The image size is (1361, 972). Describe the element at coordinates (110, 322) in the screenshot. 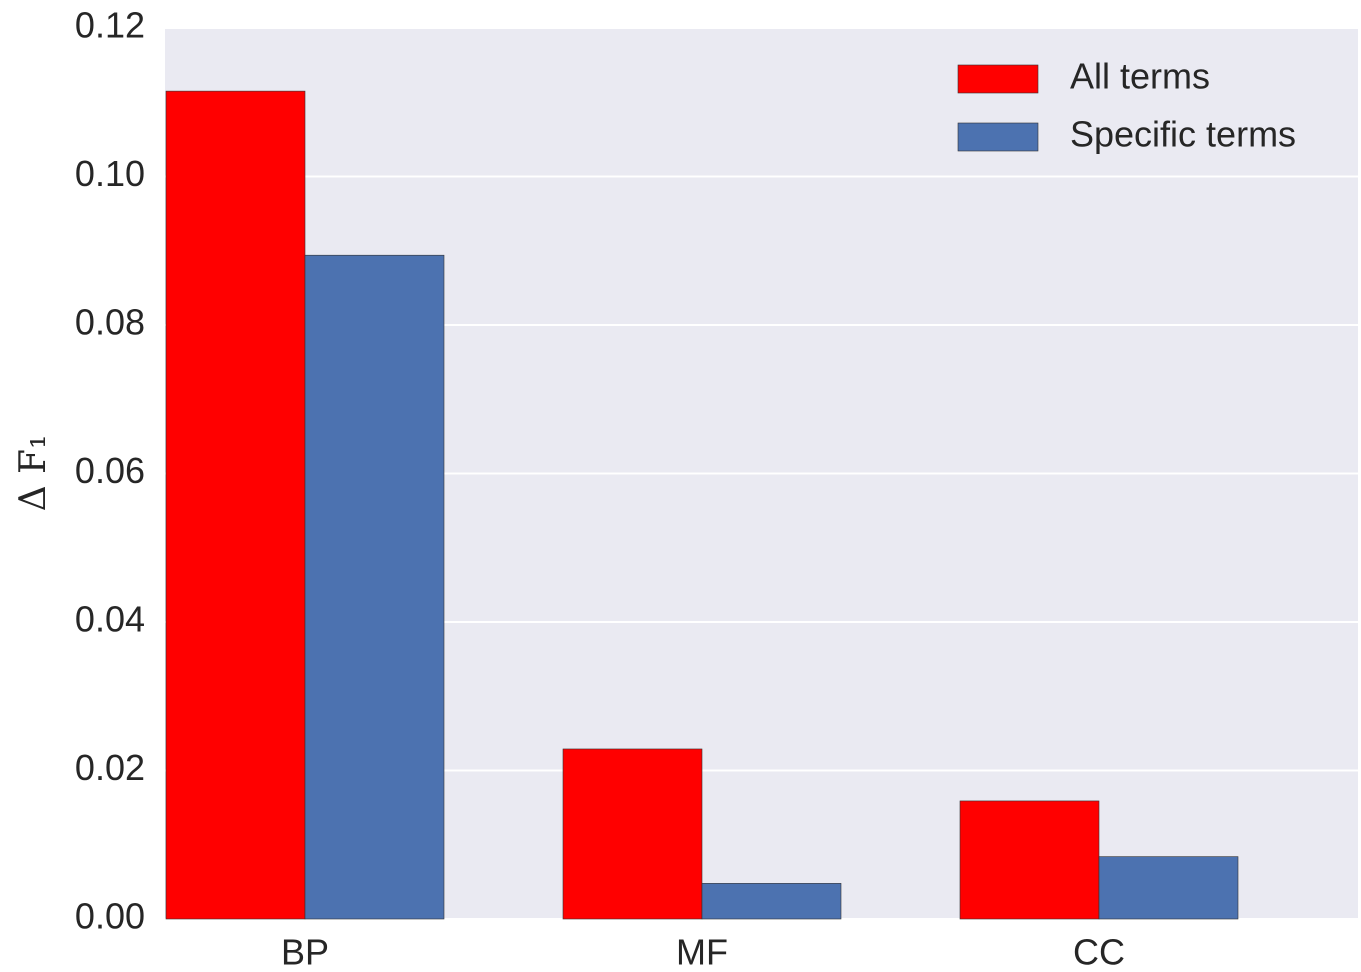

I see `y-tick-label: 0.08` at that location.